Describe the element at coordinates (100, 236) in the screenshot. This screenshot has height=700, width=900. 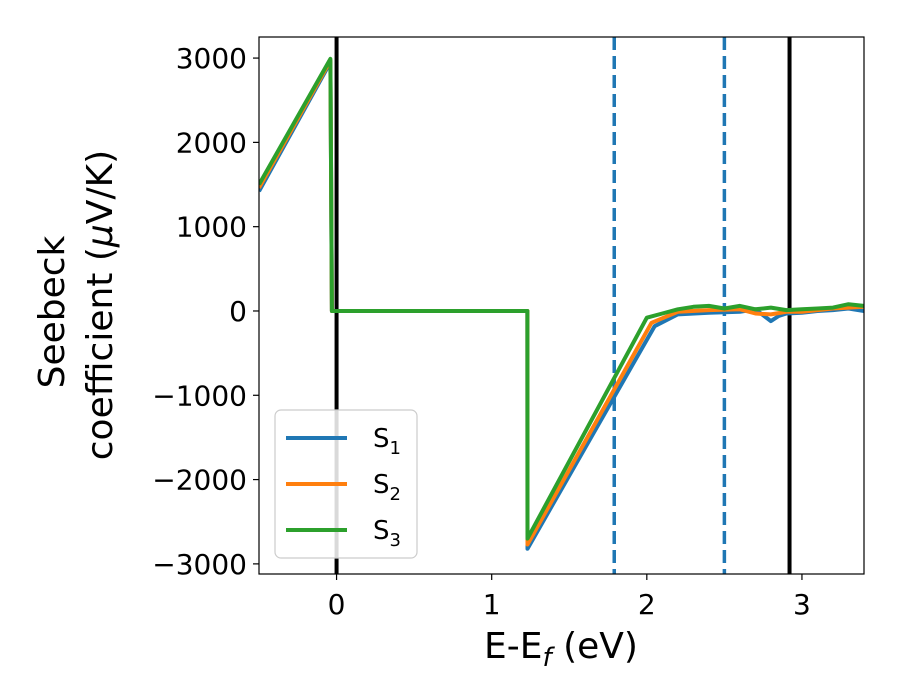
I see `y-axis-label-mu: μ` at that location.